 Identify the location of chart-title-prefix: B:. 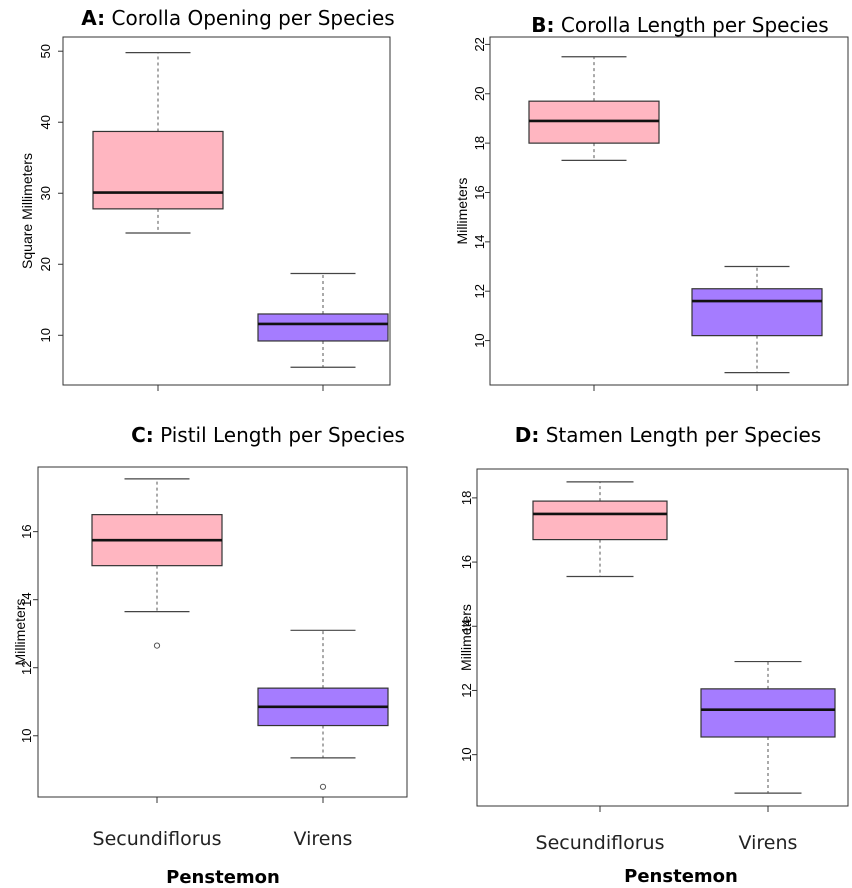
(542, 25).